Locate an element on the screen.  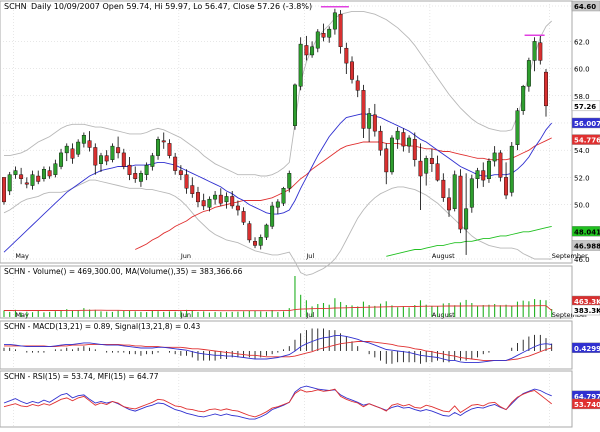
rsi-panel-label: SCHN - RSI(15) = 53.74, MFI(15) = 64.77 is located at coordinates (81, 376).